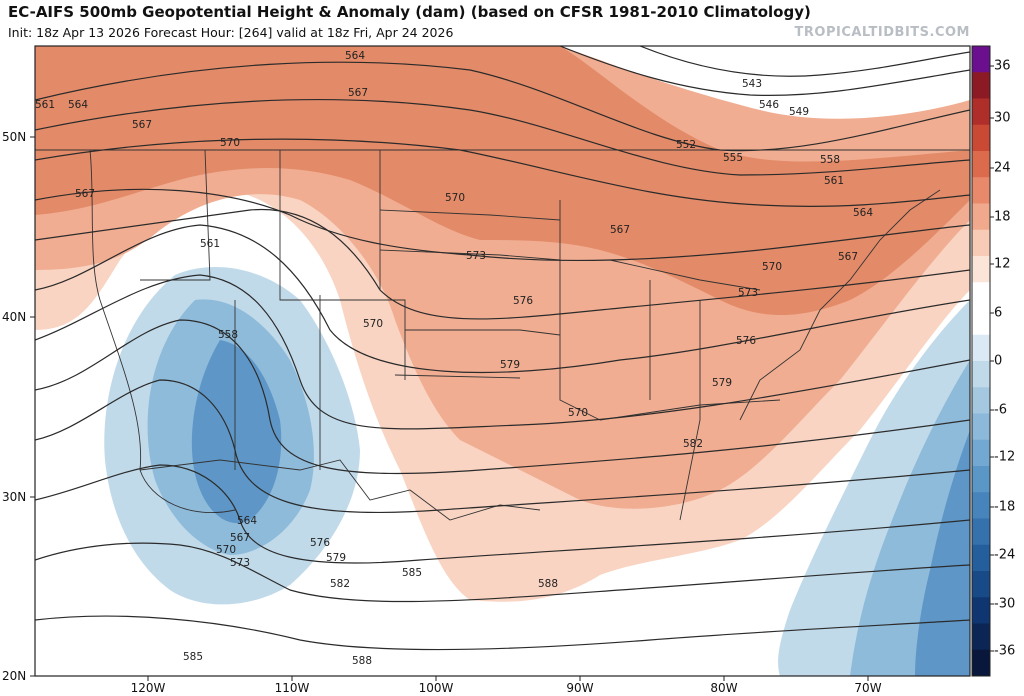  Describe the element at coordinates (1005, 651) in the screenshot. I see `colorbar-tick-label: -36` at that location.